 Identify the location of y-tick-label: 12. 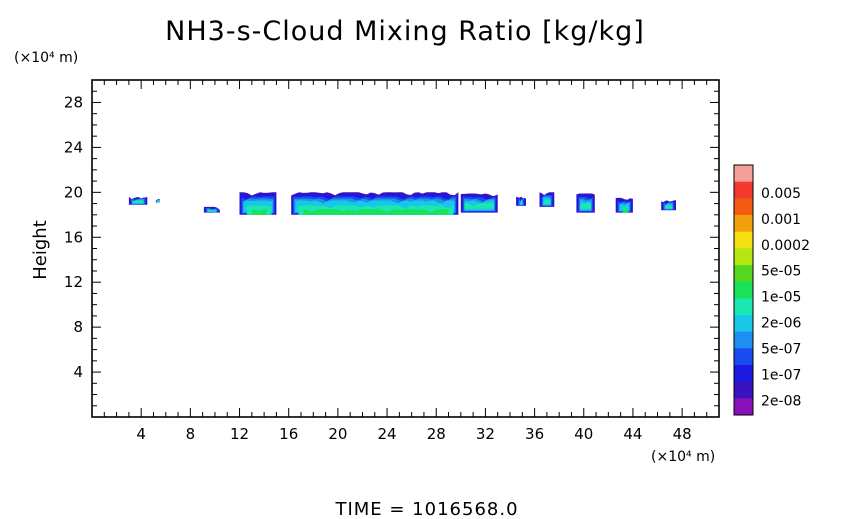
(73, 282).